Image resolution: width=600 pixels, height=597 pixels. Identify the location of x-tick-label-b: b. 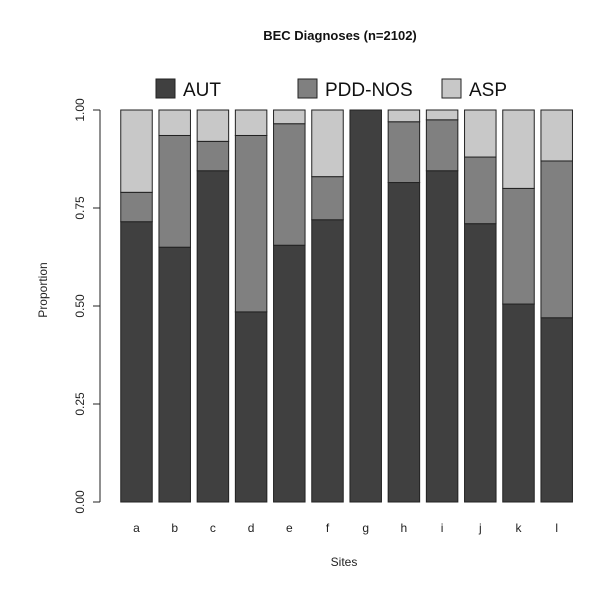
(174, 528).